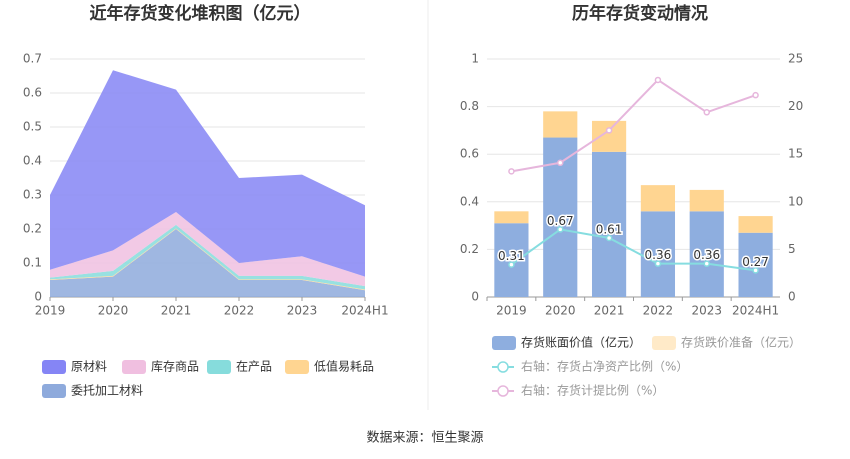  What do you see at coordinates (32, 195) in the screenshot?
I see `y-tick-label: 0.3` at bounding box center [32, 195].